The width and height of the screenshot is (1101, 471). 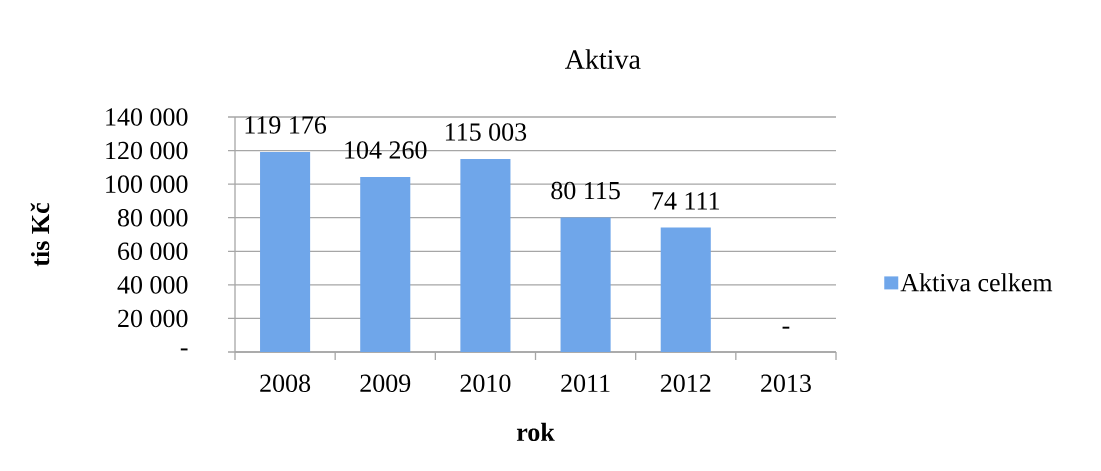 What do you see at coordinates (152, 285) in the screenshot?
I see `y-tick-label: 40 000` at bounding box center [152, 285].